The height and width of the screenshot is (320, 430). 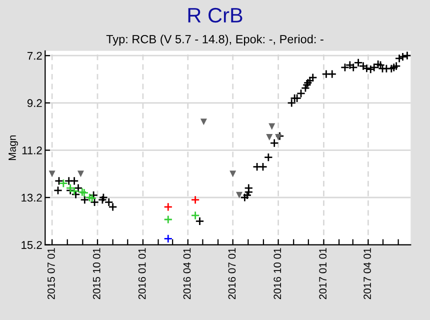 What do you see at coordinates (34, 56) in the screenshot?
I see `y-tick-label: 7.2` at bounding box center [34, 56].